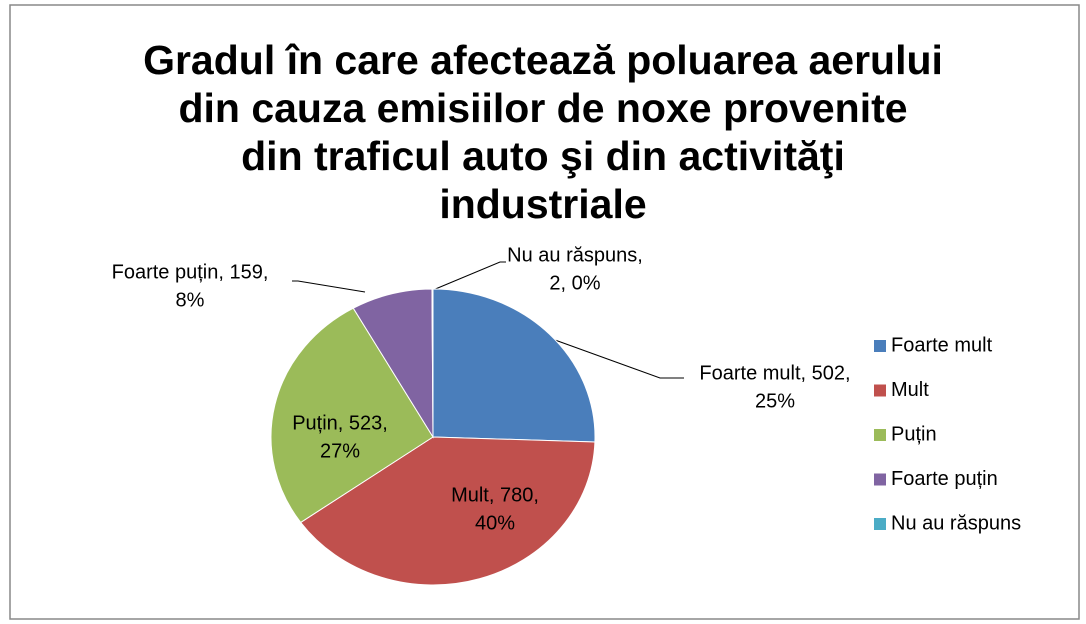 This screenshot has width=1086, height=624. I want to click on data-label: 8%, so click(190, 300).